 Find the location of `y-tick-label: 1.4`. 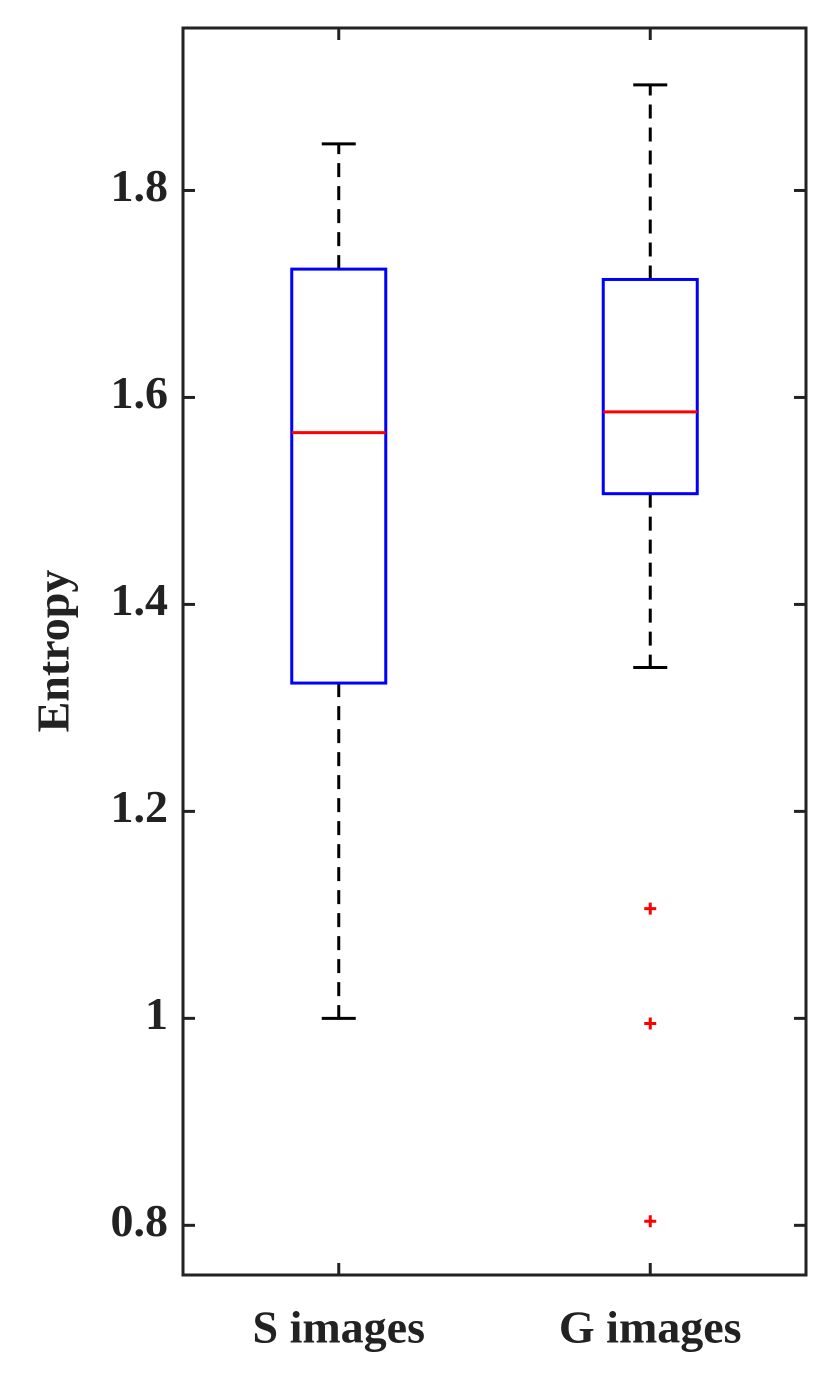

y-tick-label: 1.4 is located at coordinates (140, 599).